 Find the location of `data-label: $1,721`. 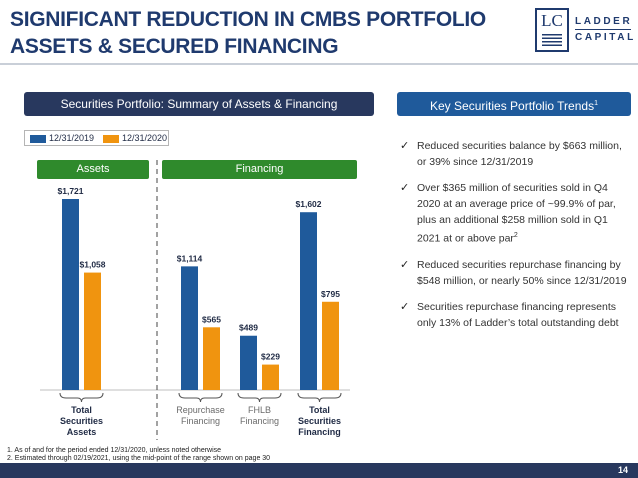

data-label: $1,721 is located at coordinates (71, 191).